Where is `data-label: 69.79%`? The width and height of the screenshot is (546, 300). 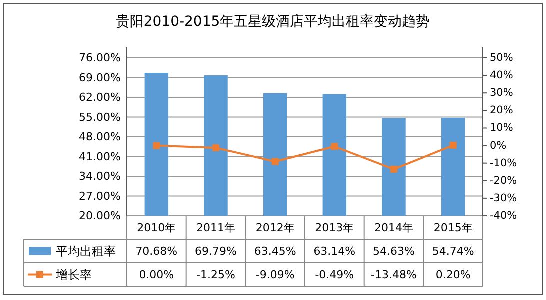
data-label: 69.79% is located at coordinates (216, 251).